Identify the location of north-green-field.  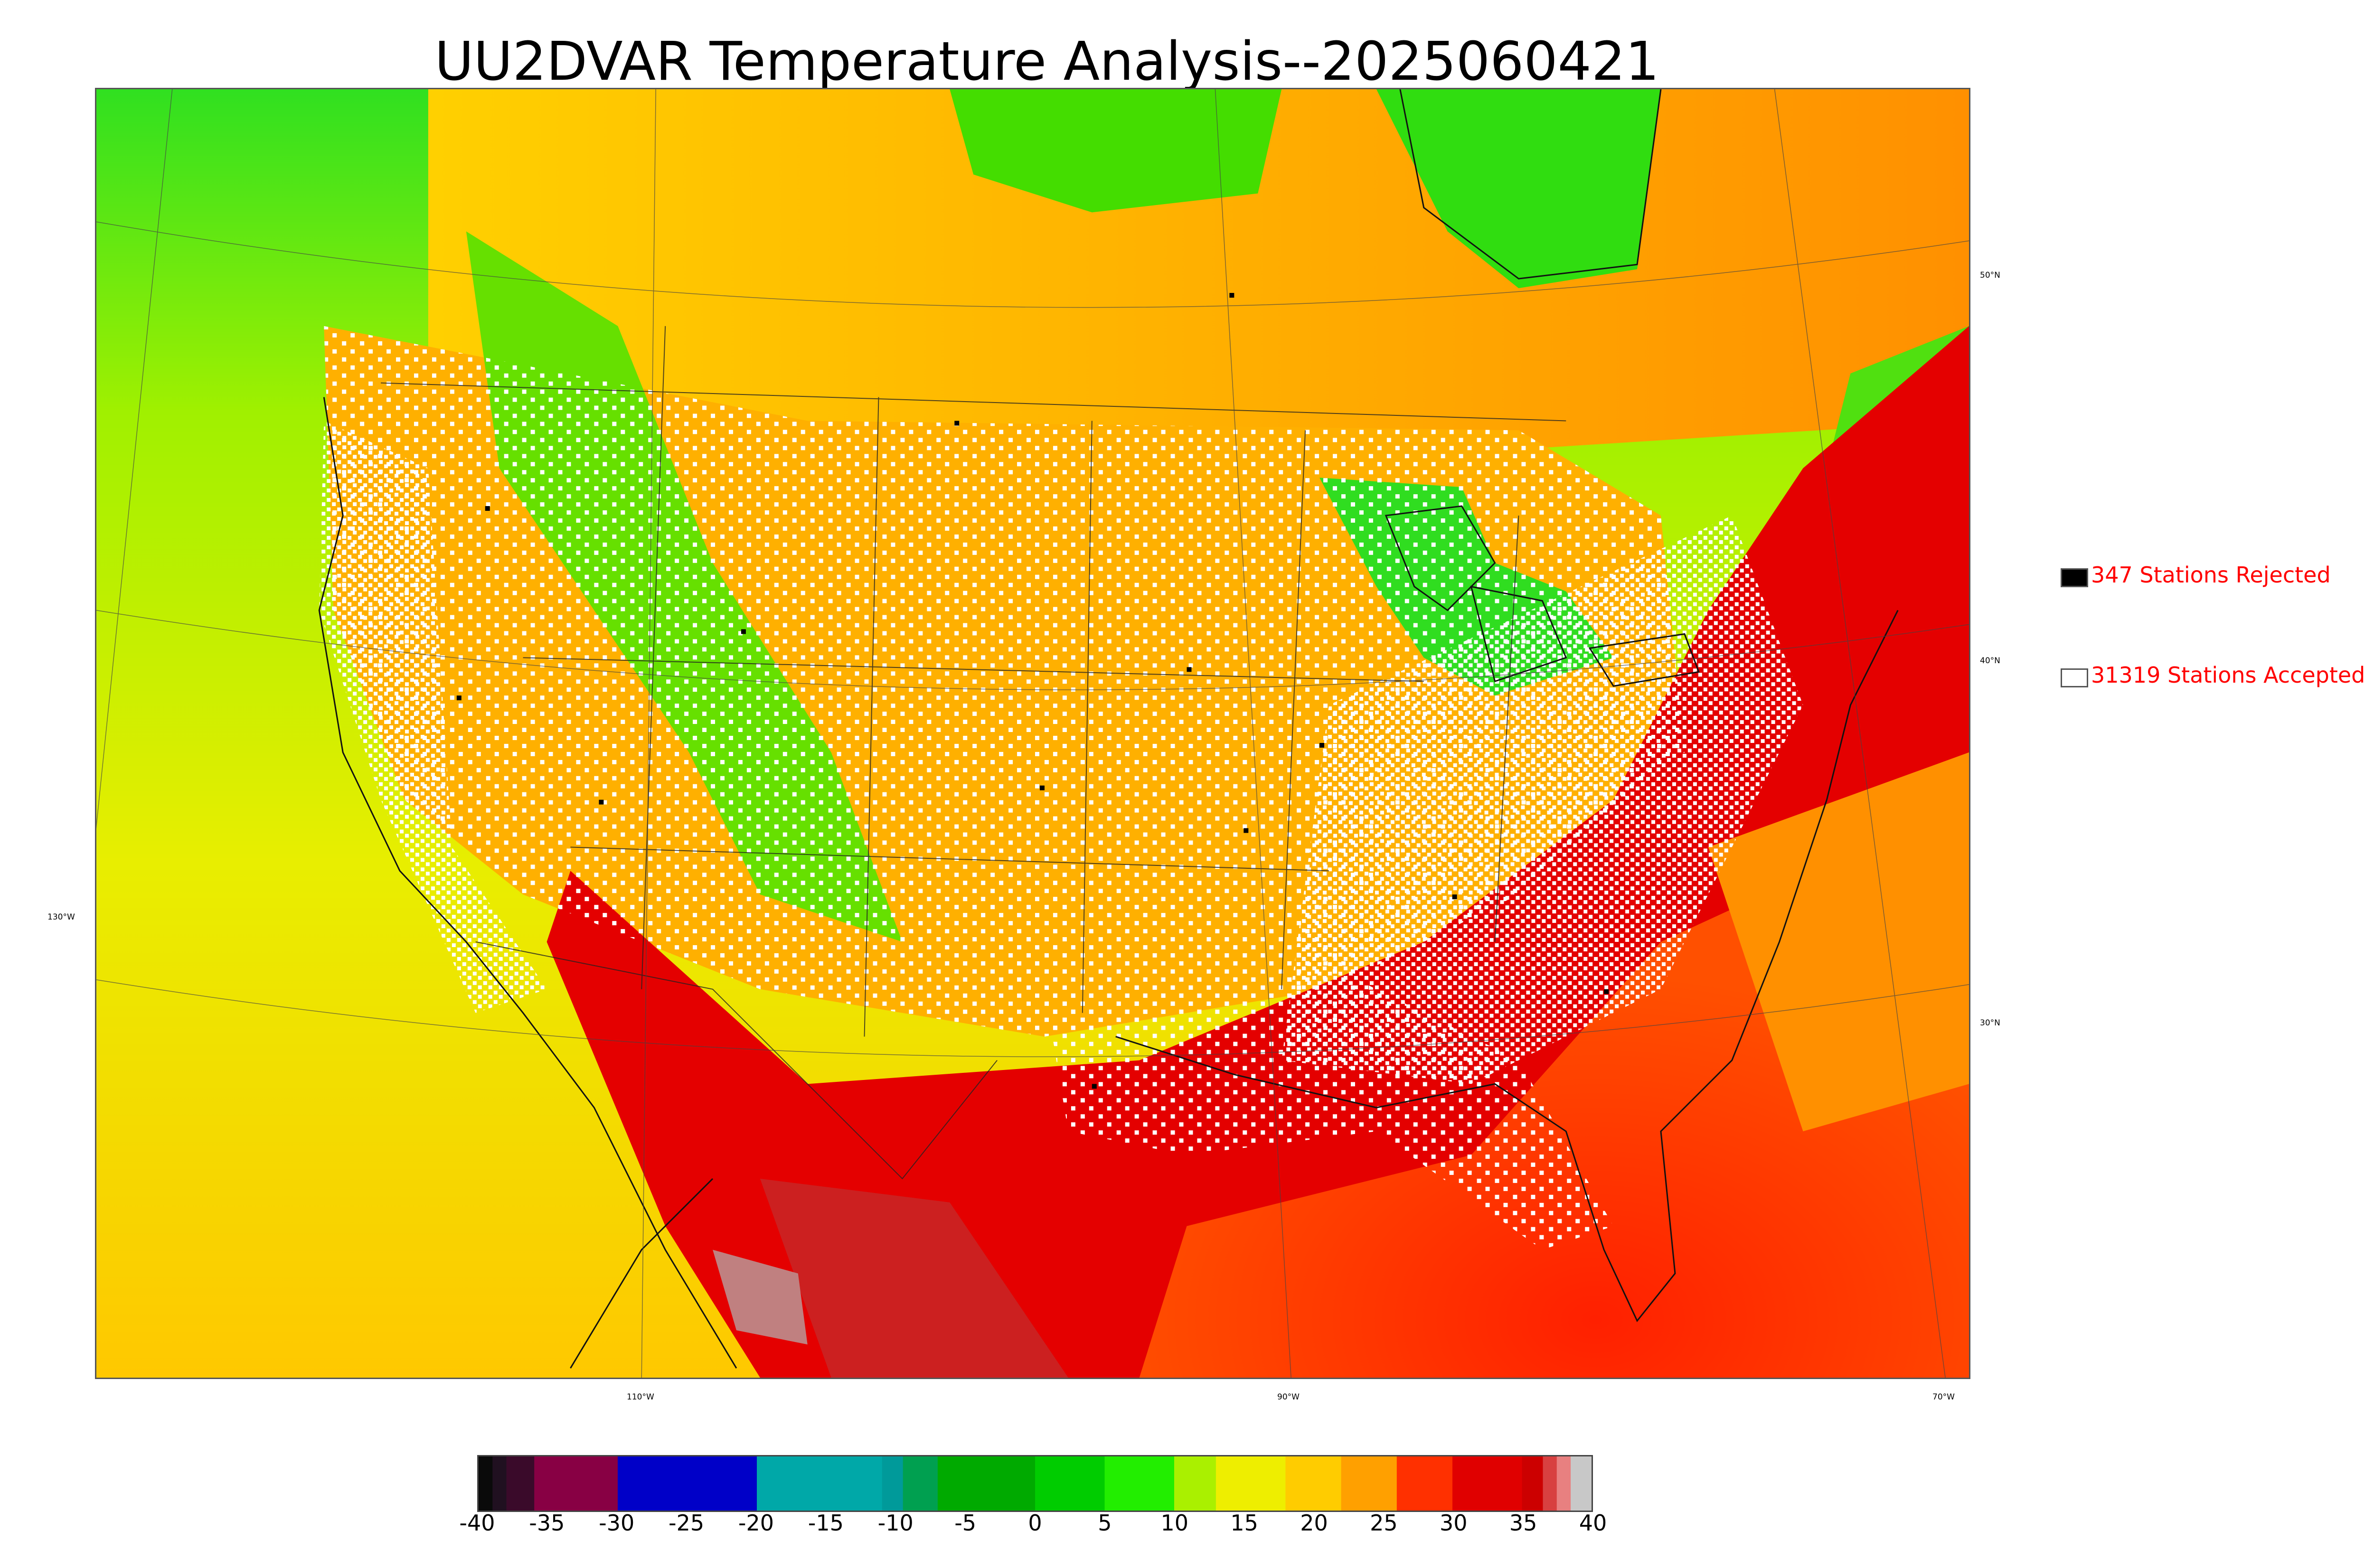
(1116, 151).